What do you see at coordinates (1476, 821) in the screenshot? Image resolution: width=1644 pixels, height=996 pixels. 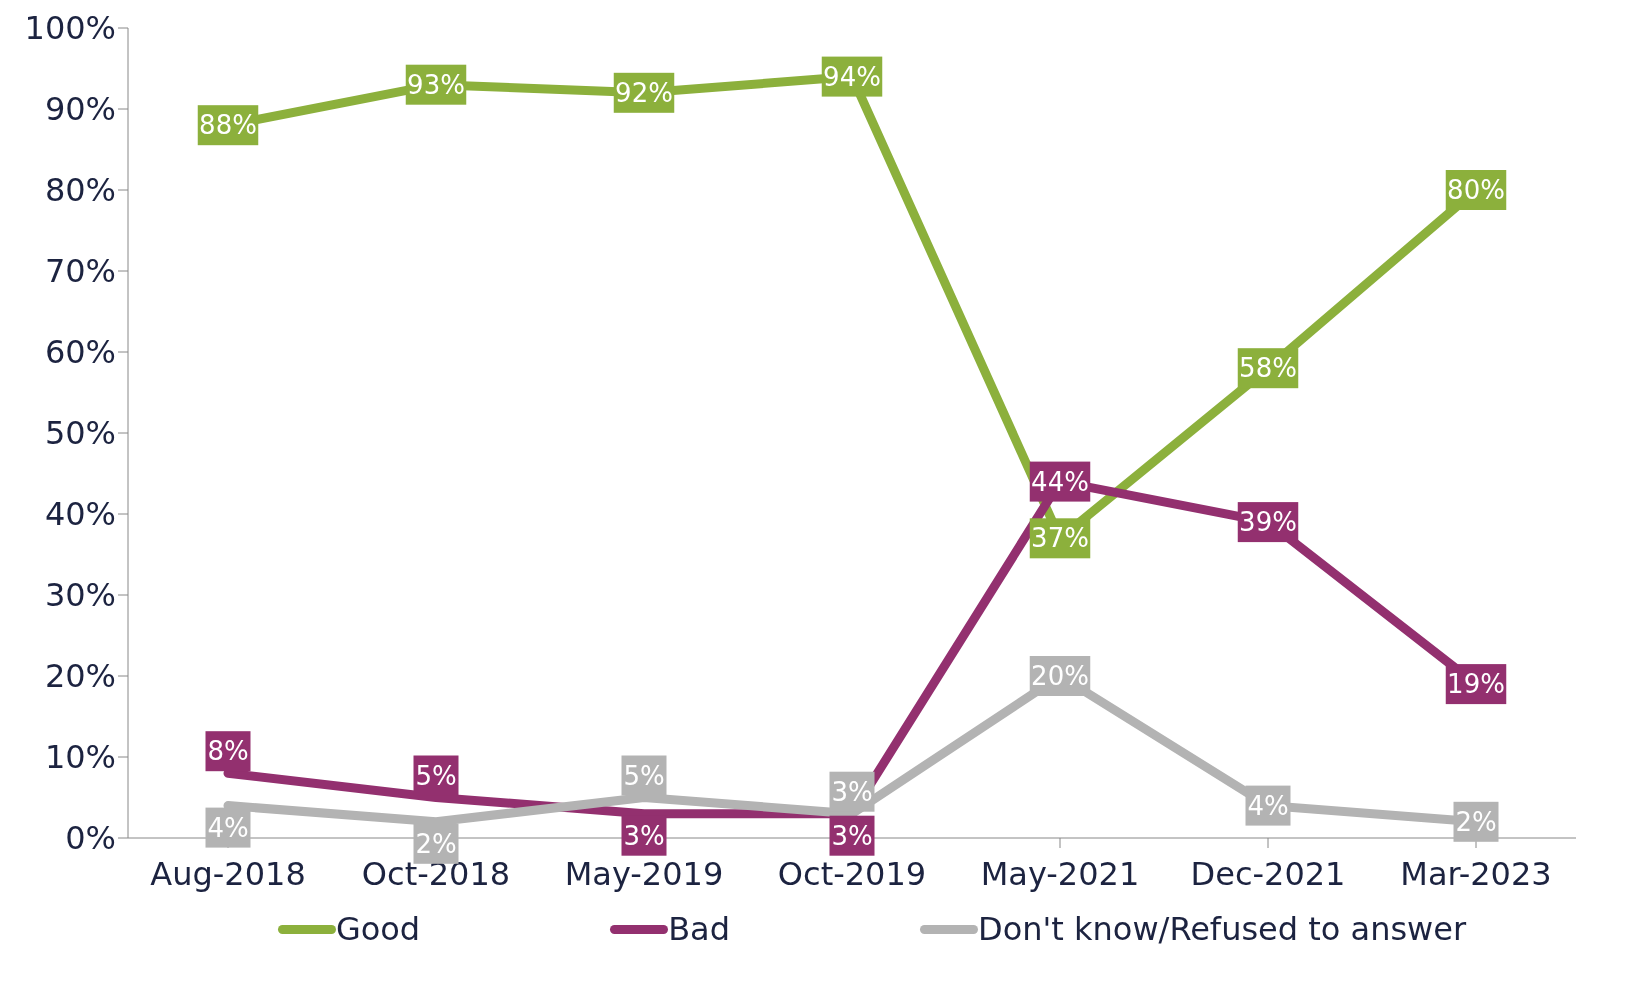 I see `data-label: 2%` at bounding box center [1476, 821].